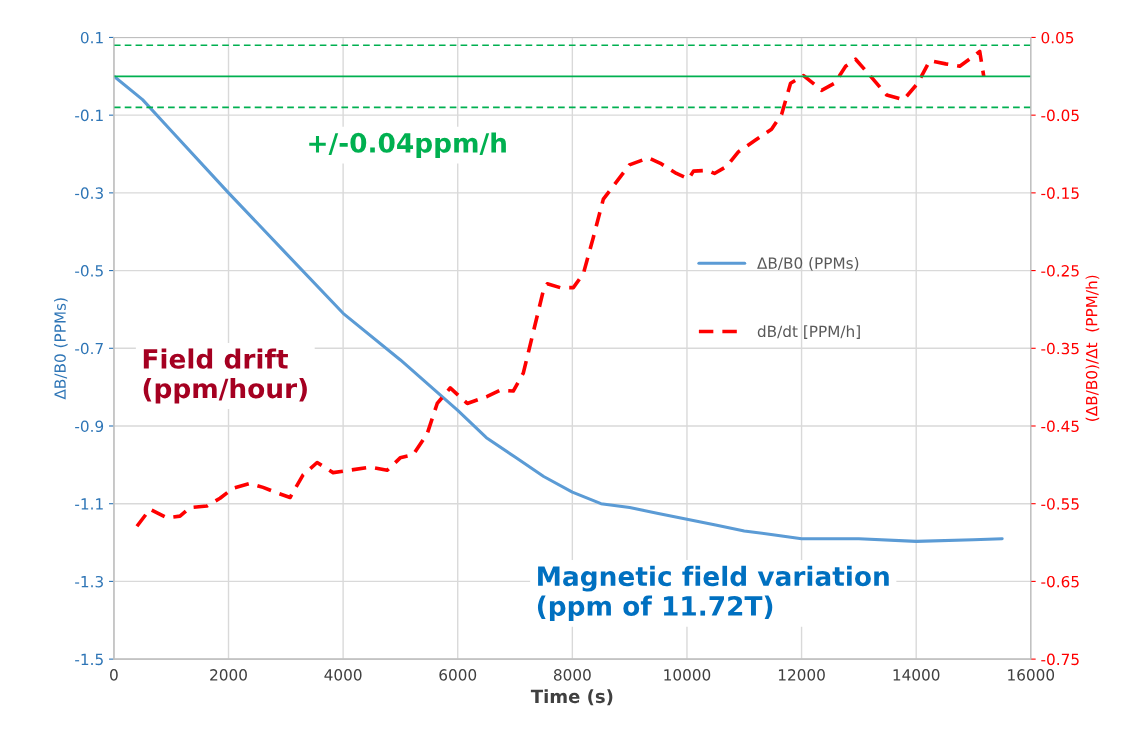 This screenshot has height=749, width=1139. I want to click on y-tick-label: -0.5, so click(89, 271).